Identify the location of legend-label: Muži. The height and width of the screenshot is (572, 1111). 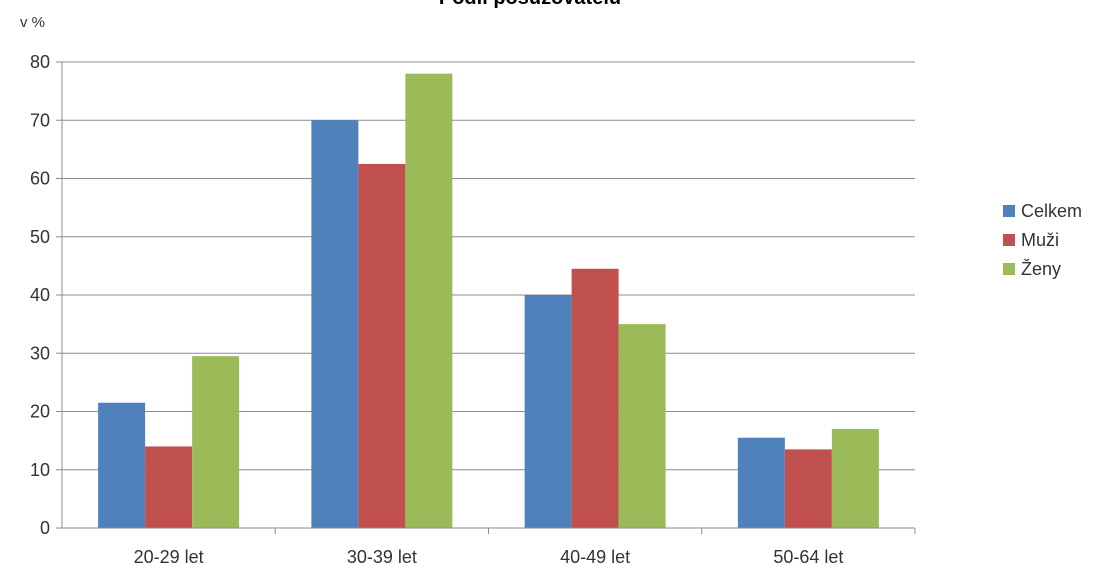
(1040, 240).